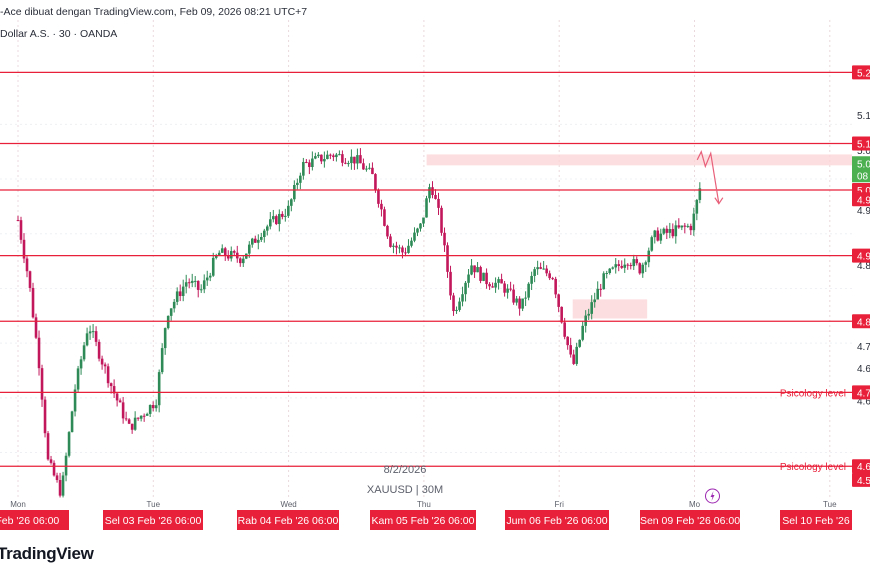  I want to click on extra-price-badge, so click(861, 199).